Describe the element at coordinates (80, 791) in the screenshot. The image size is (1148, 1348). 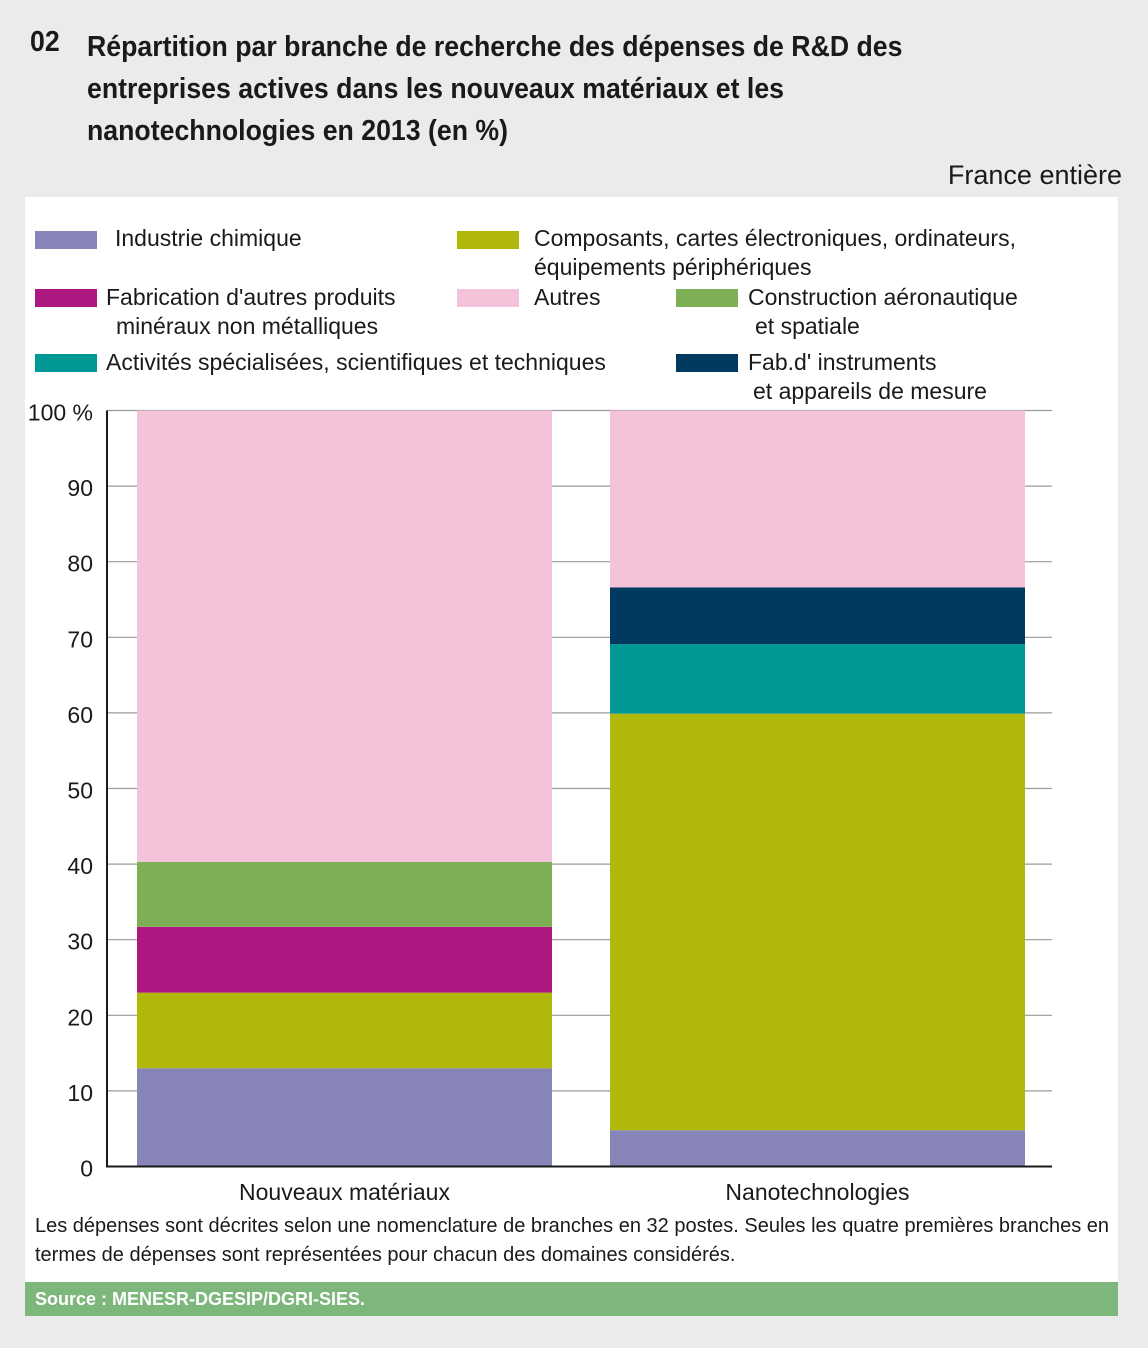
I see `y-tick-label: 50` at that location.